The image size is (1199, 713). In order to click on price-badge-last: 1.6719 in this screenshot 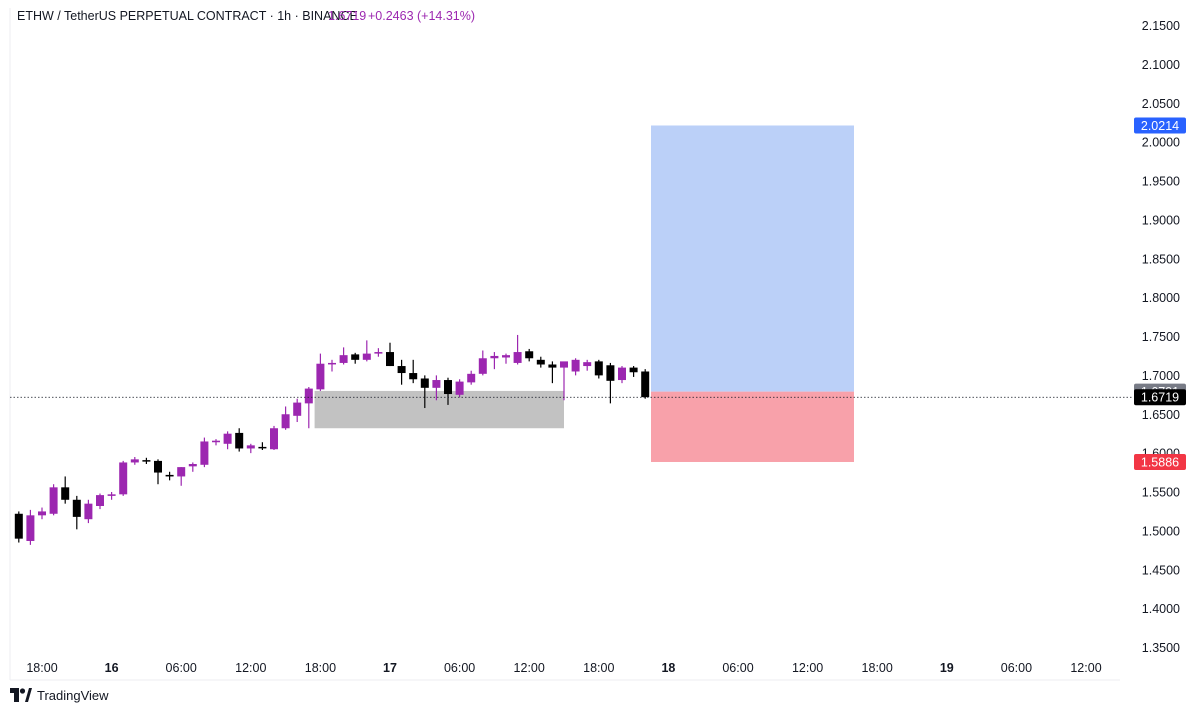, I will do `click(1160, 397)`.